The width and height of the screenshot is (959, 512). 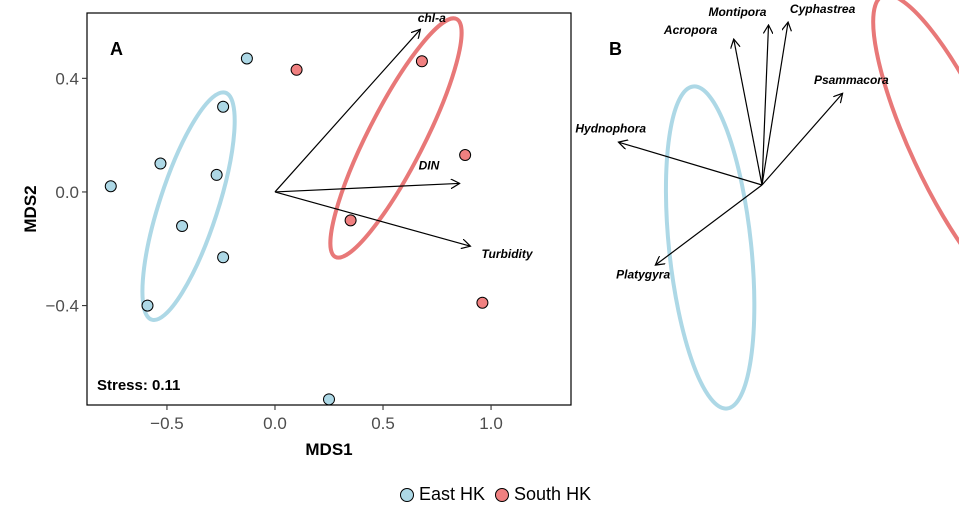 I want to click on x-tick-label: 1.0, so click(x=491, y=423).